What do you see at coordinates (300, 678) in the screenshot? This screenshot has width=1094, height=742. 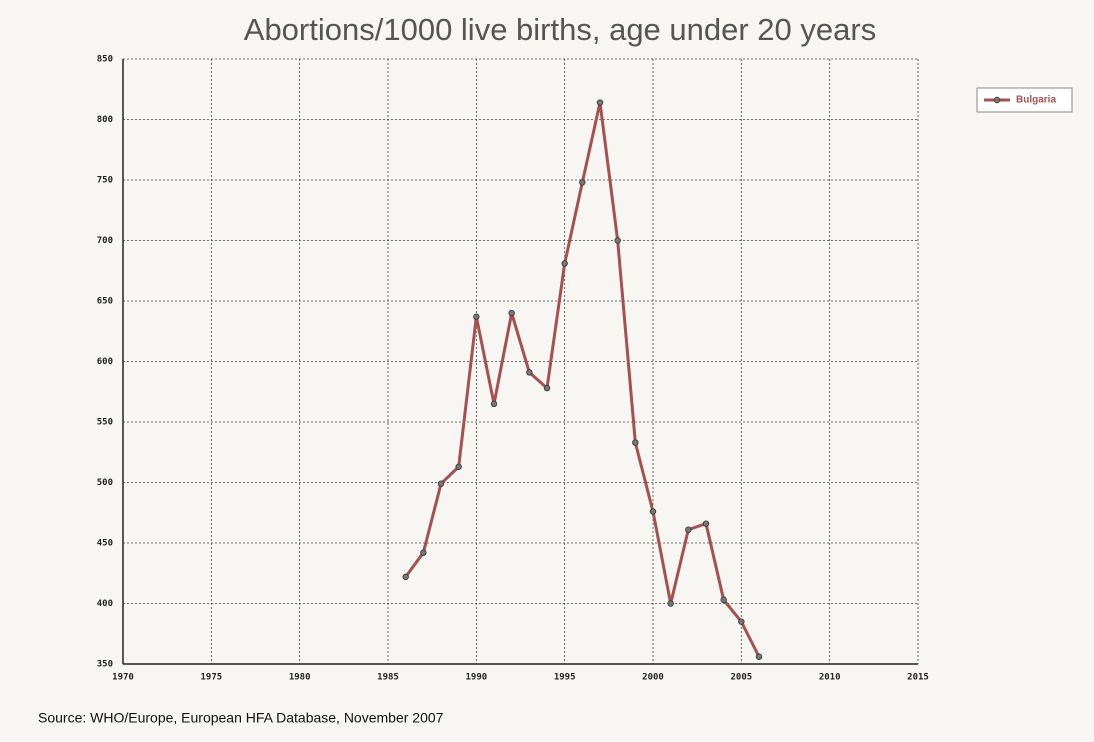 I see `x-tick-label: 1980` at bounding box center [300, 678].